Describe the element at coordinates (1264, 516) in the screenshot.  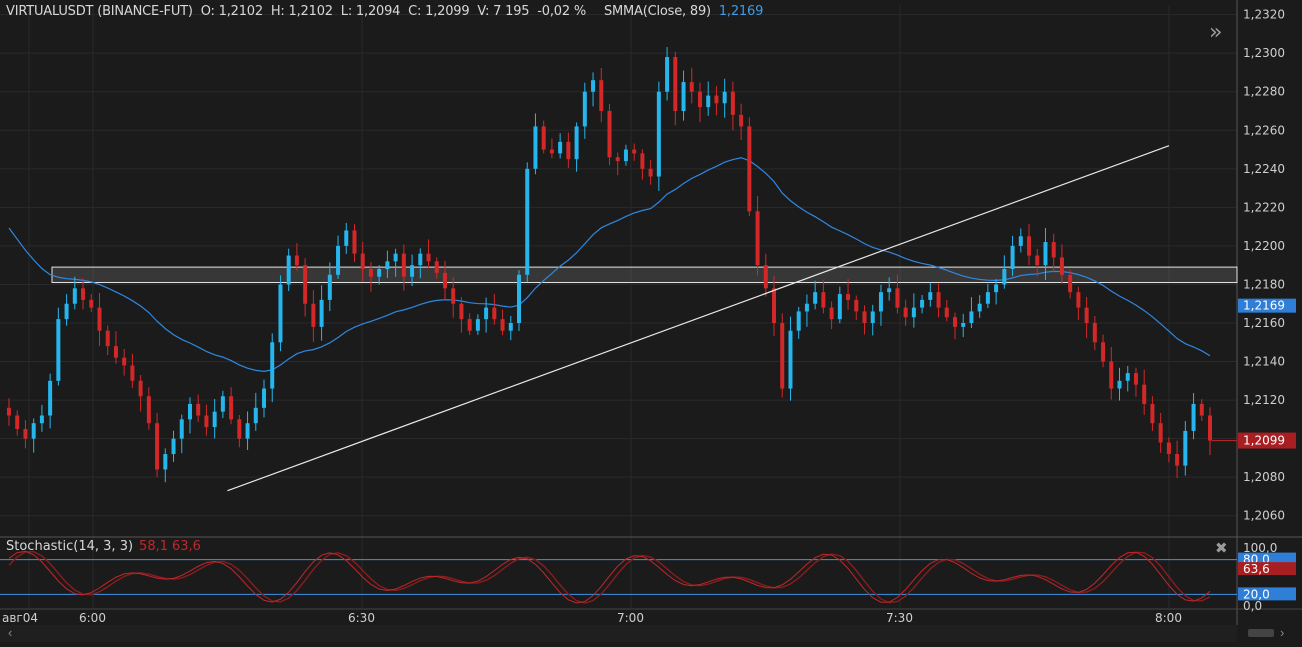
I see `price-tick: 1,2060` at that location.